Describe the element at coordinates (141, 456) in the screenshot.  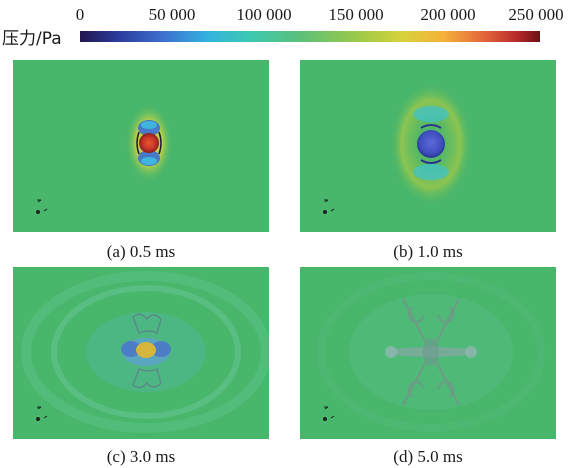
I see `panel-c-caption: (c) 3.0 ms` at that location.